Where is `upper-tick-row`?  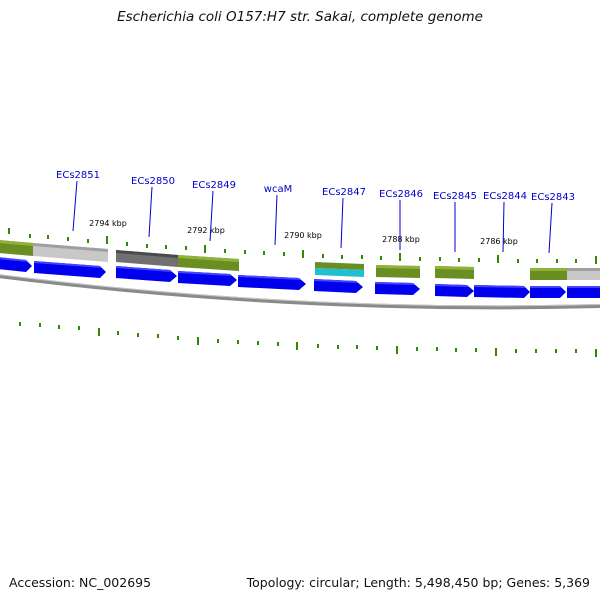
upper-tick-row is located at coordinates (302, 246).